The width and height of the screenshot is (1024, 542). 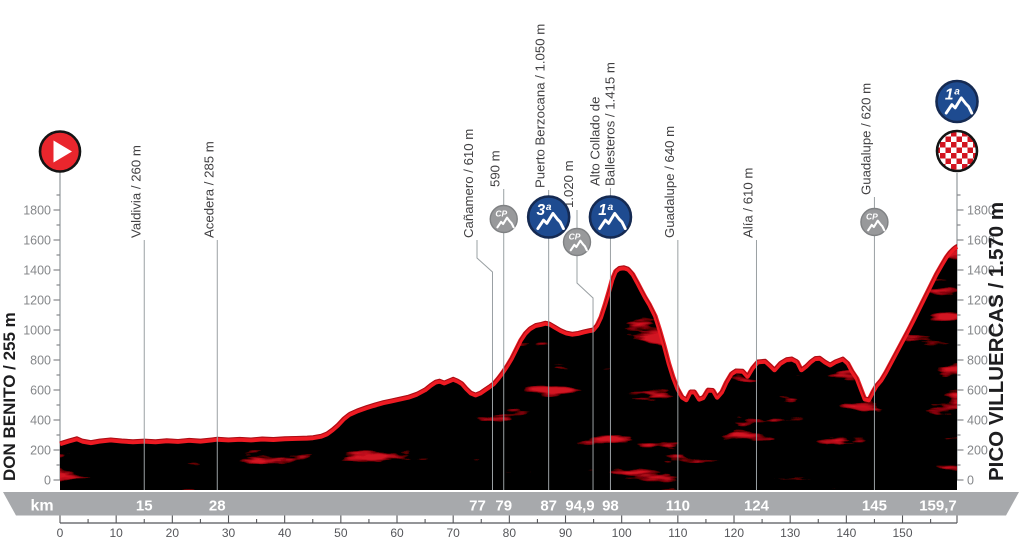 What do you see at coordinates (116, 533) in the screenshot?
I see `ruler-tick-label: 10` at bounding box center [116, 533].